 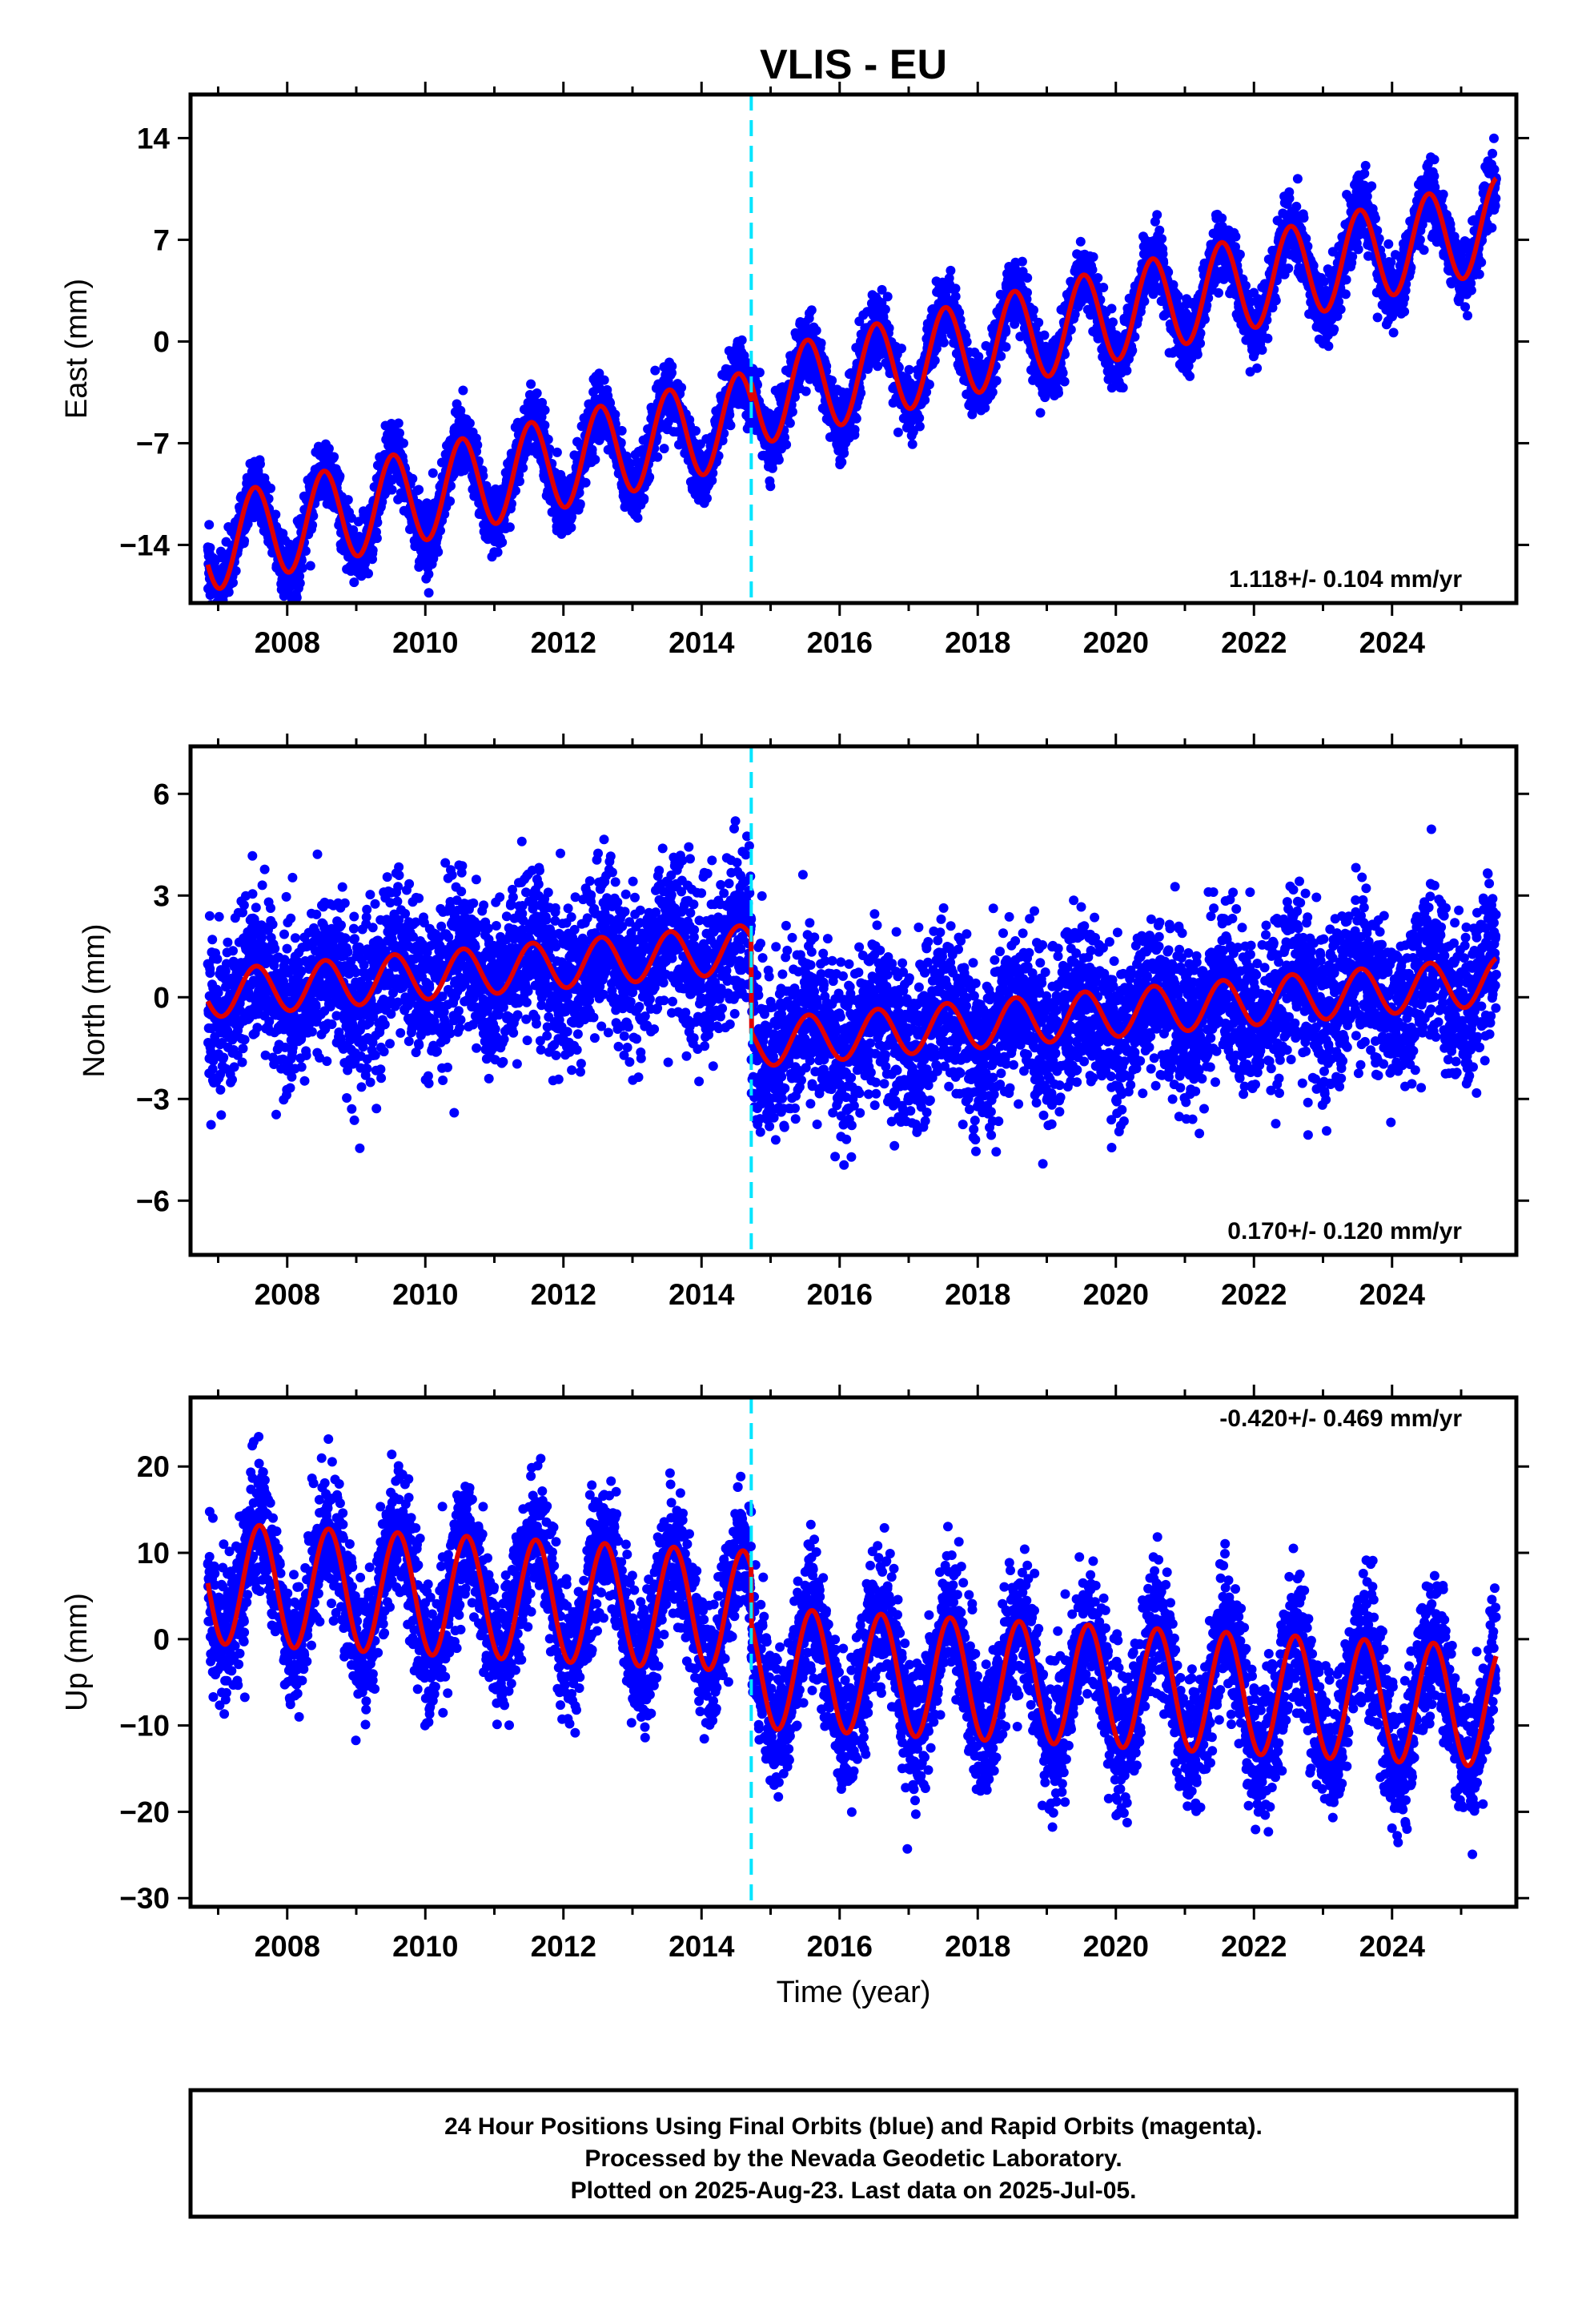 What do you see at coordinates (840, 642) in the screenshot?
I see `x-tick-label: 2016` at bounding box center [840, 642].